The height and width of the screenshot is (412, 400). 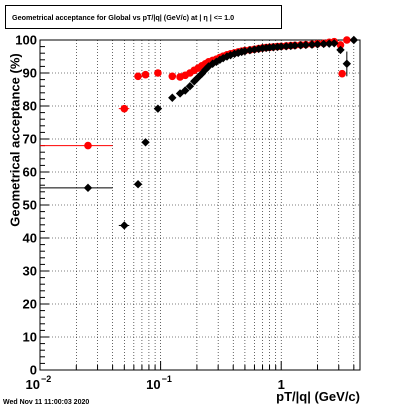 What do you see at coordinates (167, 379) in the screenshot?
I see `x-tick-label-exponent: −1` at bounding box center [167, 379].